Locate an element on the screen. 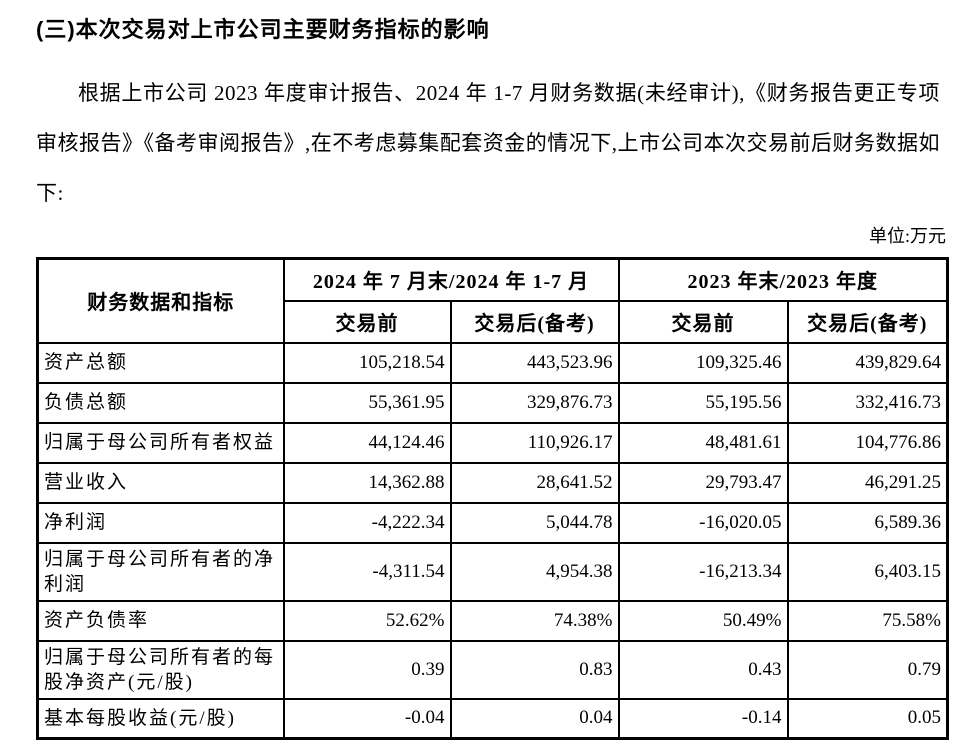 Image resolution: width=970 pixels, height=745 pixels. section-heading: (三)本次交易对上市公司主要财务指标的影响 is located at coordinates (263, 29).